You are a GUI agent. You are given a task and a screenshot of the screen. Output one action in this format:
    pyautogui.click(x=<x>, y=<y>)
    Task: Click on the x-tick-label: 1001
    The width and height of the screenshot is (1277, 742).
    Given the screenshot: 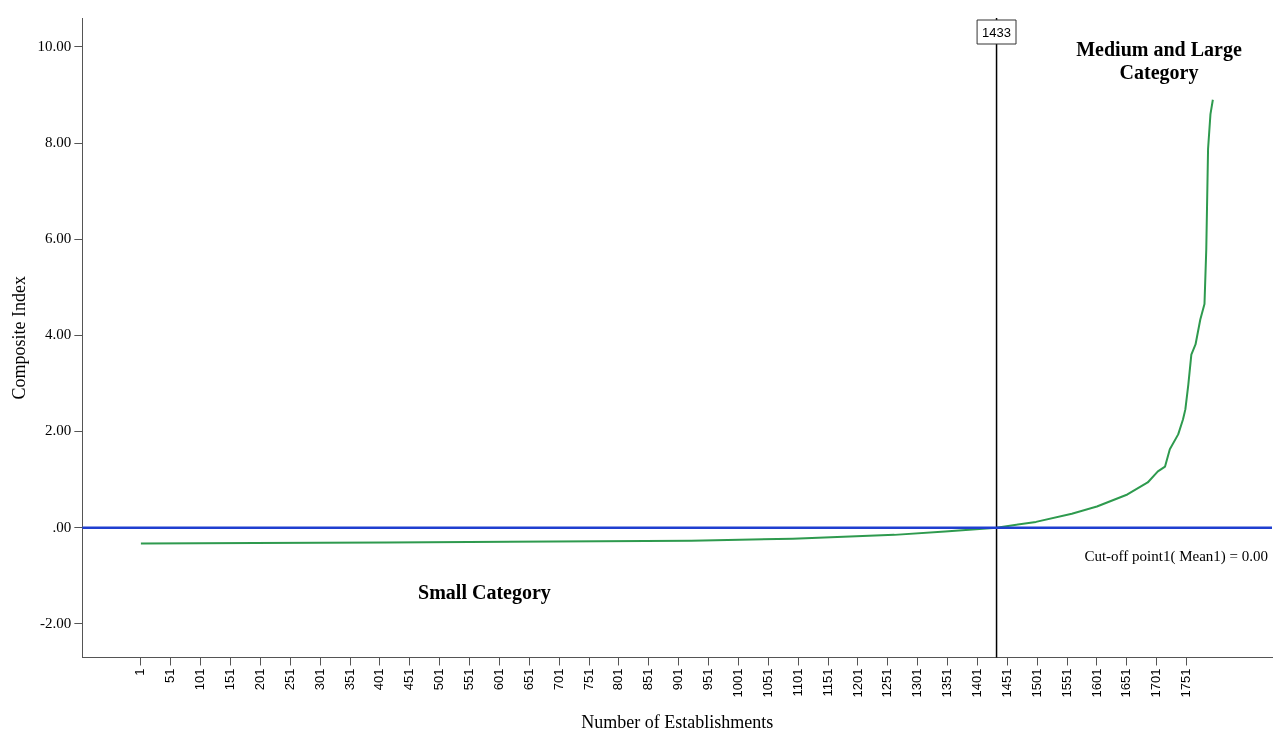 What is the action you would take?
    pyautogui.click(x=737, y=683)
    